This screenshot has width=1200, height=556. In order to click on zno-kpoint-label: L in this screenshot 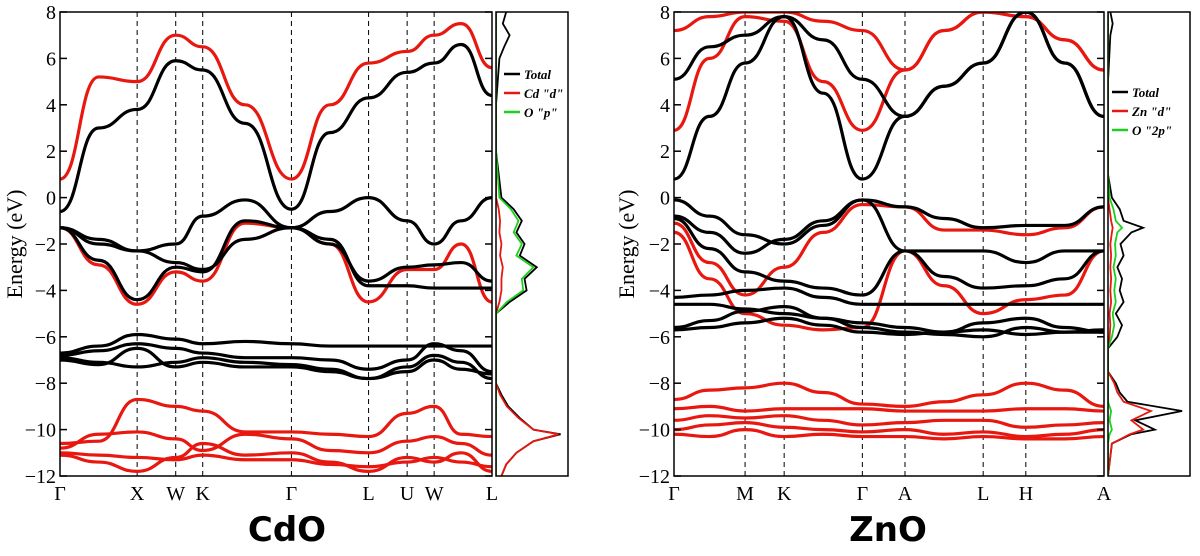, I will do `click(983, 494)`.